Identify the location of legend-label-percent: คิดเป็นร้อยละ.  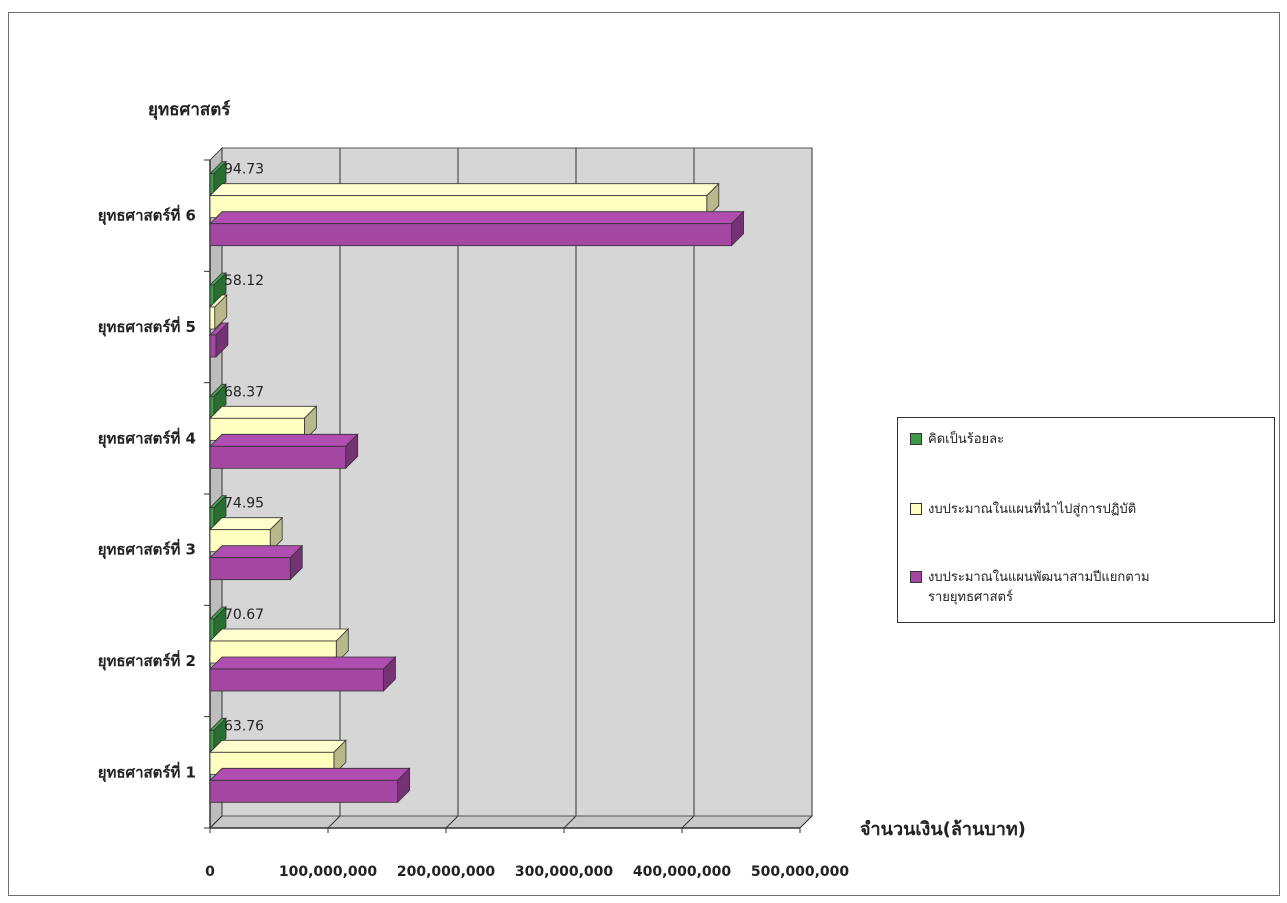
(966, 439).